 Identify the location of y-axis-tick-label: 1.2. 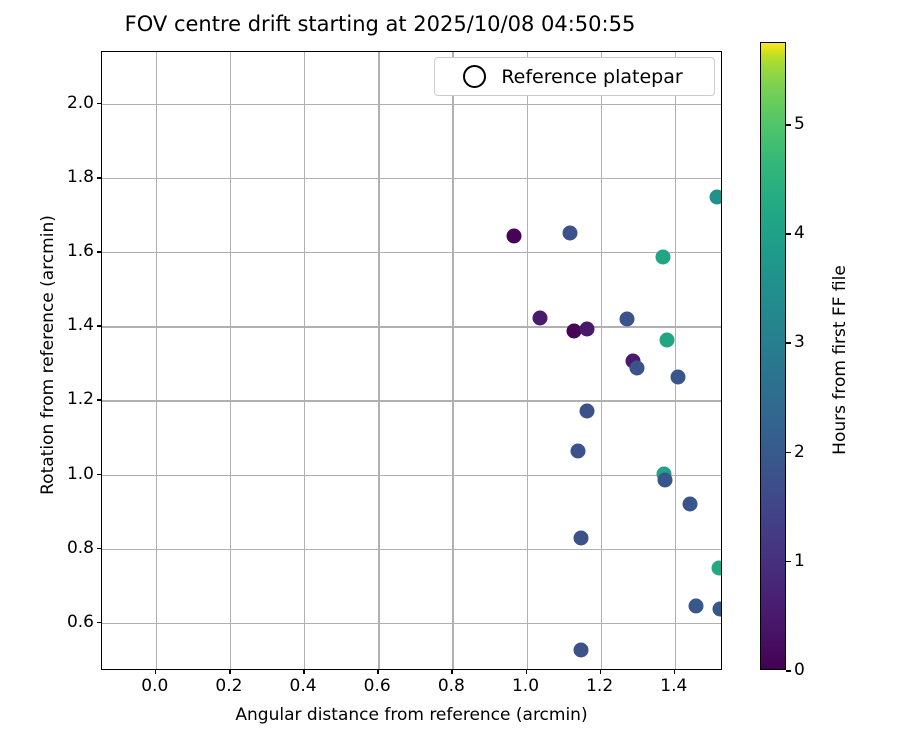
(80, 399).